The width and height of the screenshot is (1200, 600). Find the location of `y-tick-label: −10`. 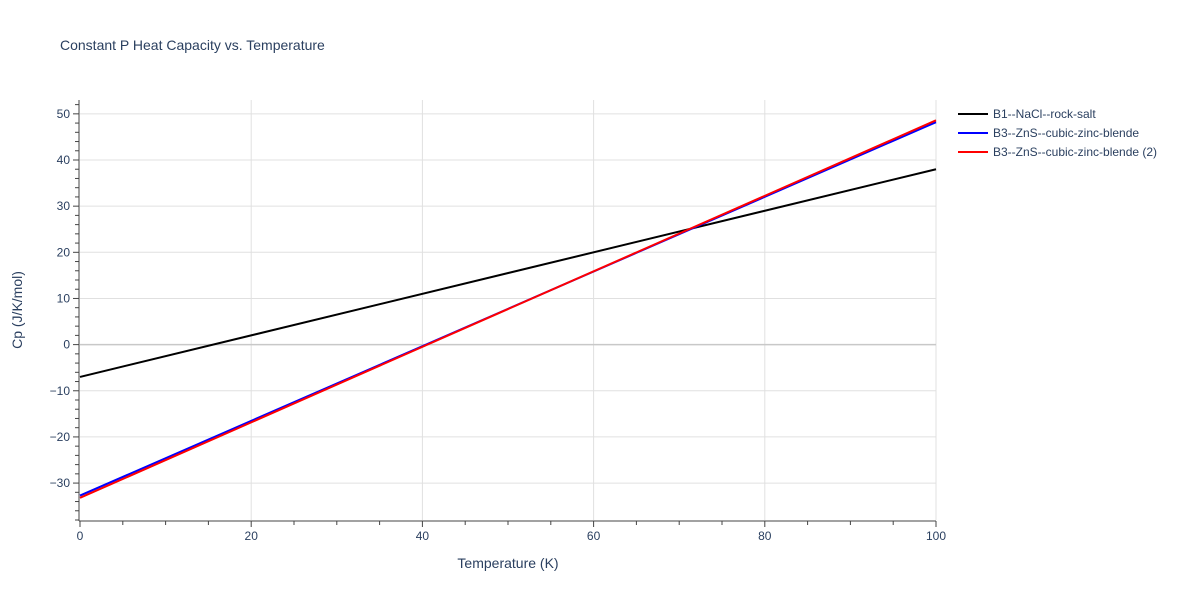

y-tick-label: −10 is located at coordinates (60, 391).